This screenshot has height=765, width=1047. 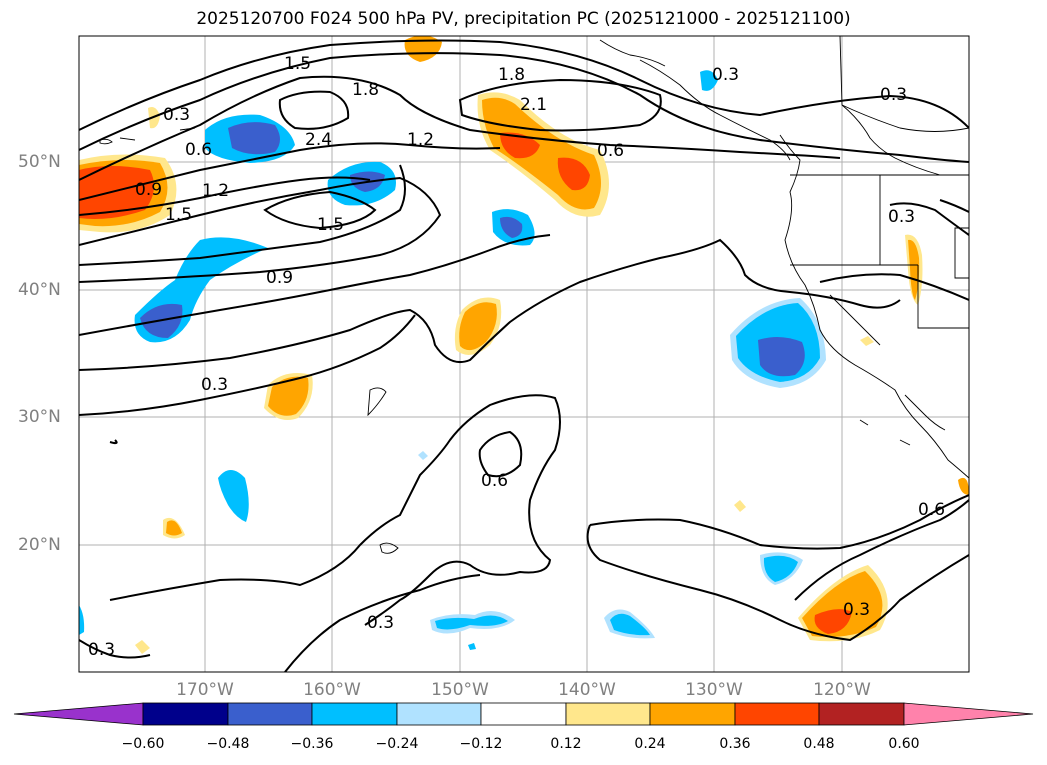 I want to click on colorbar-tick-label: −0.12, so click(x=481, y=744).